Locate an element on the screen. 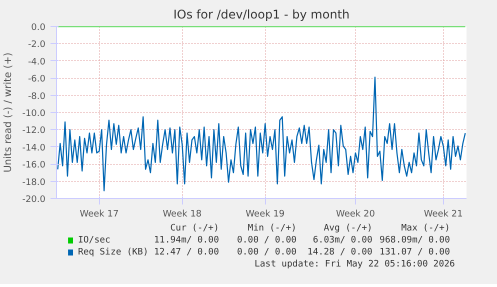  x-tick-label: Week 20 is located at coordinates (356, 215).